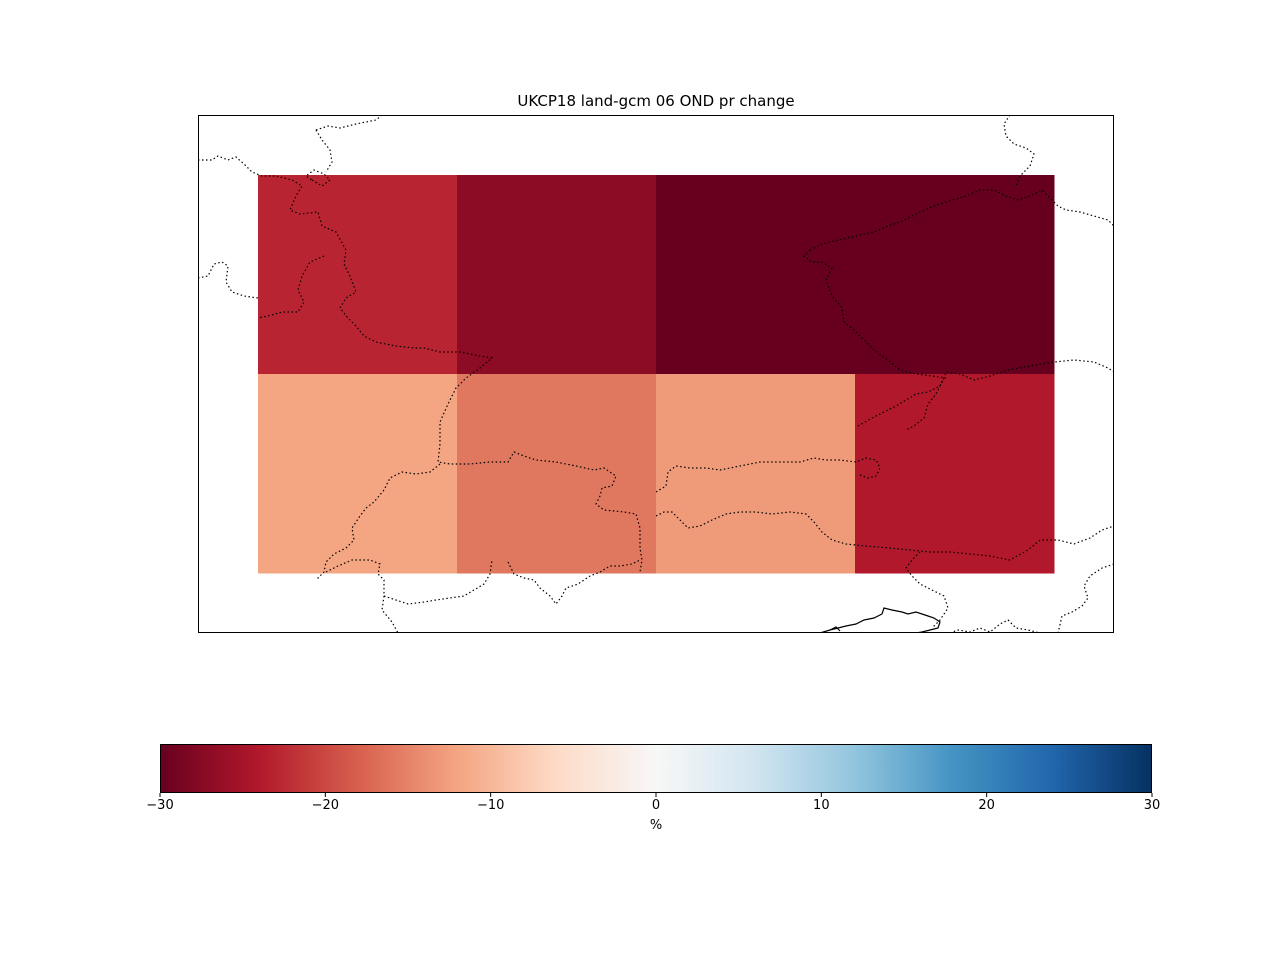 The width and height of the screenshot is (1280, 960). I want to click on colorbar-tick-label: 20, so click(986, 805).